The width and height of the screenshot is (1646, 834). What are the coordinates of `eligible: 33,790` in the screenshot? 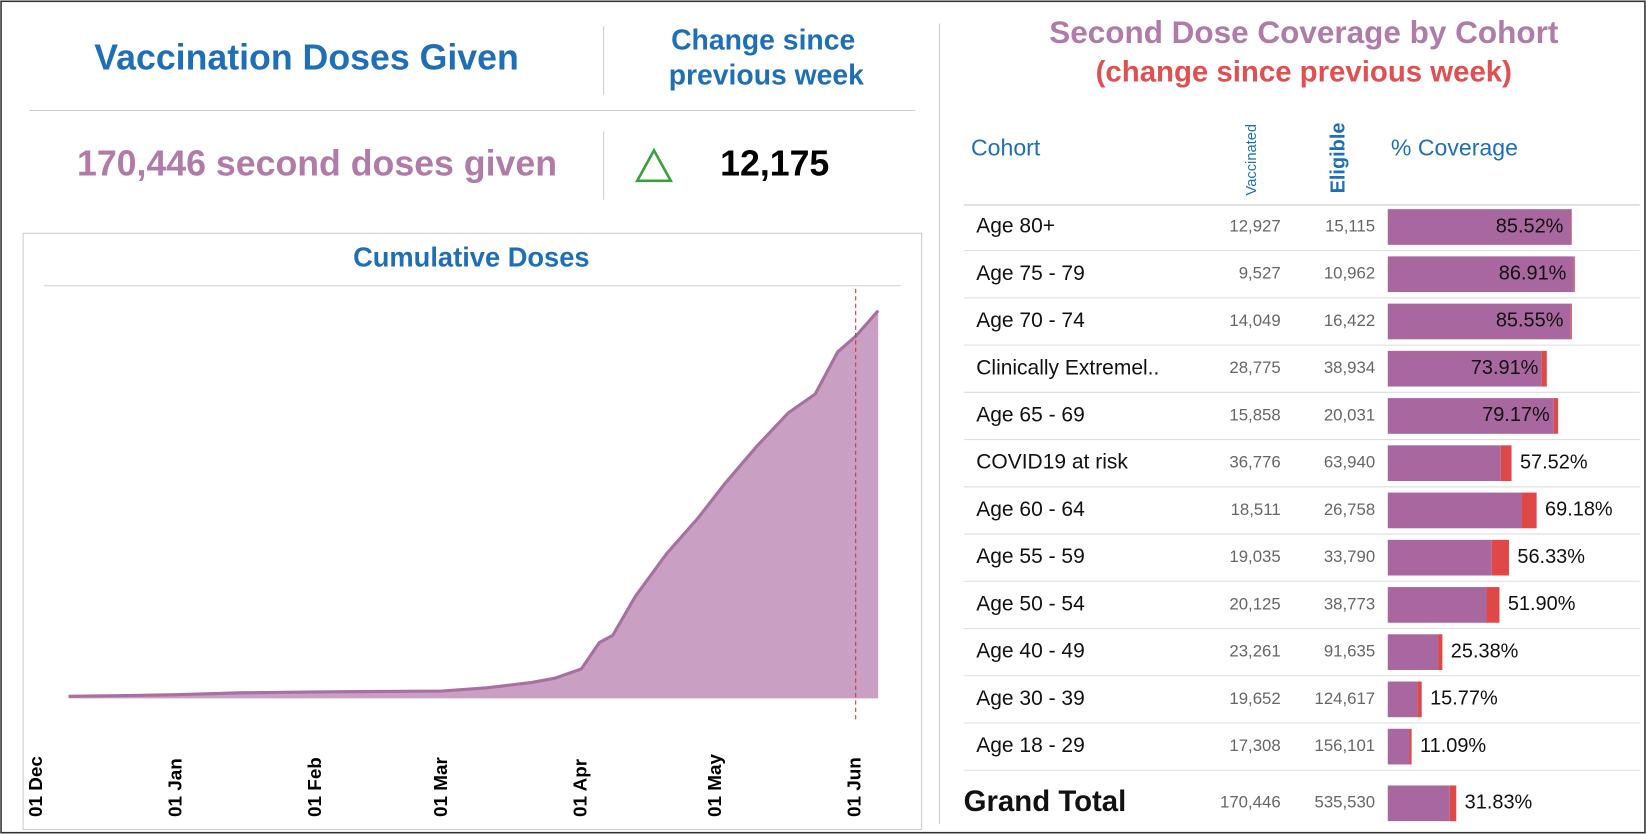 It's located at (1349, 556).